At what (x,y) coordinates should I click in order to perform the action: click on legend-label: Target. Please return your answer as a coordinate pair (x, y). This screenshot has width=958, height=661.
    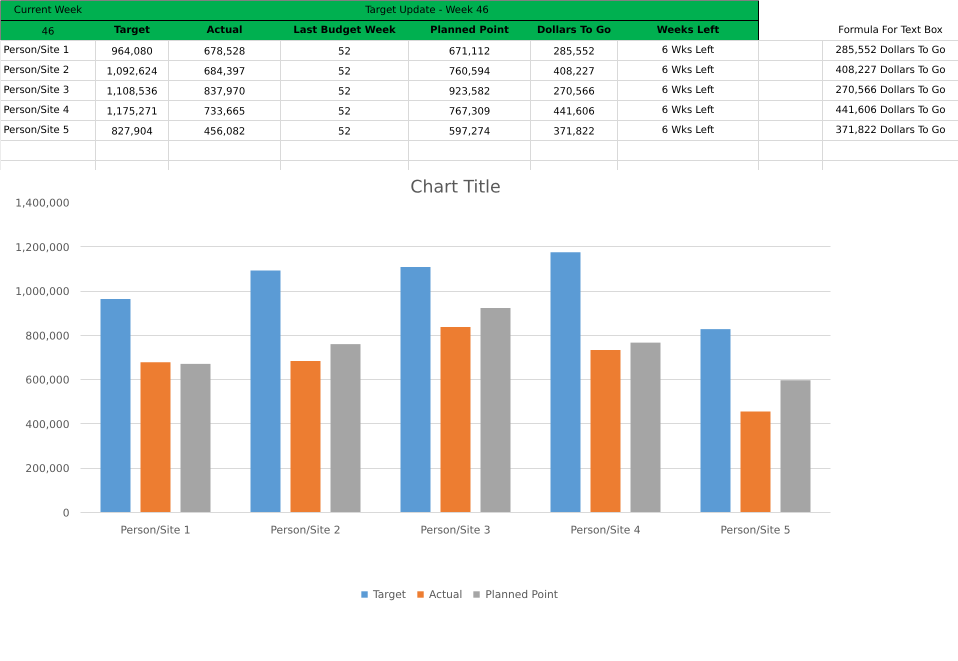
    Looking at the image, I should click on (389, 594).